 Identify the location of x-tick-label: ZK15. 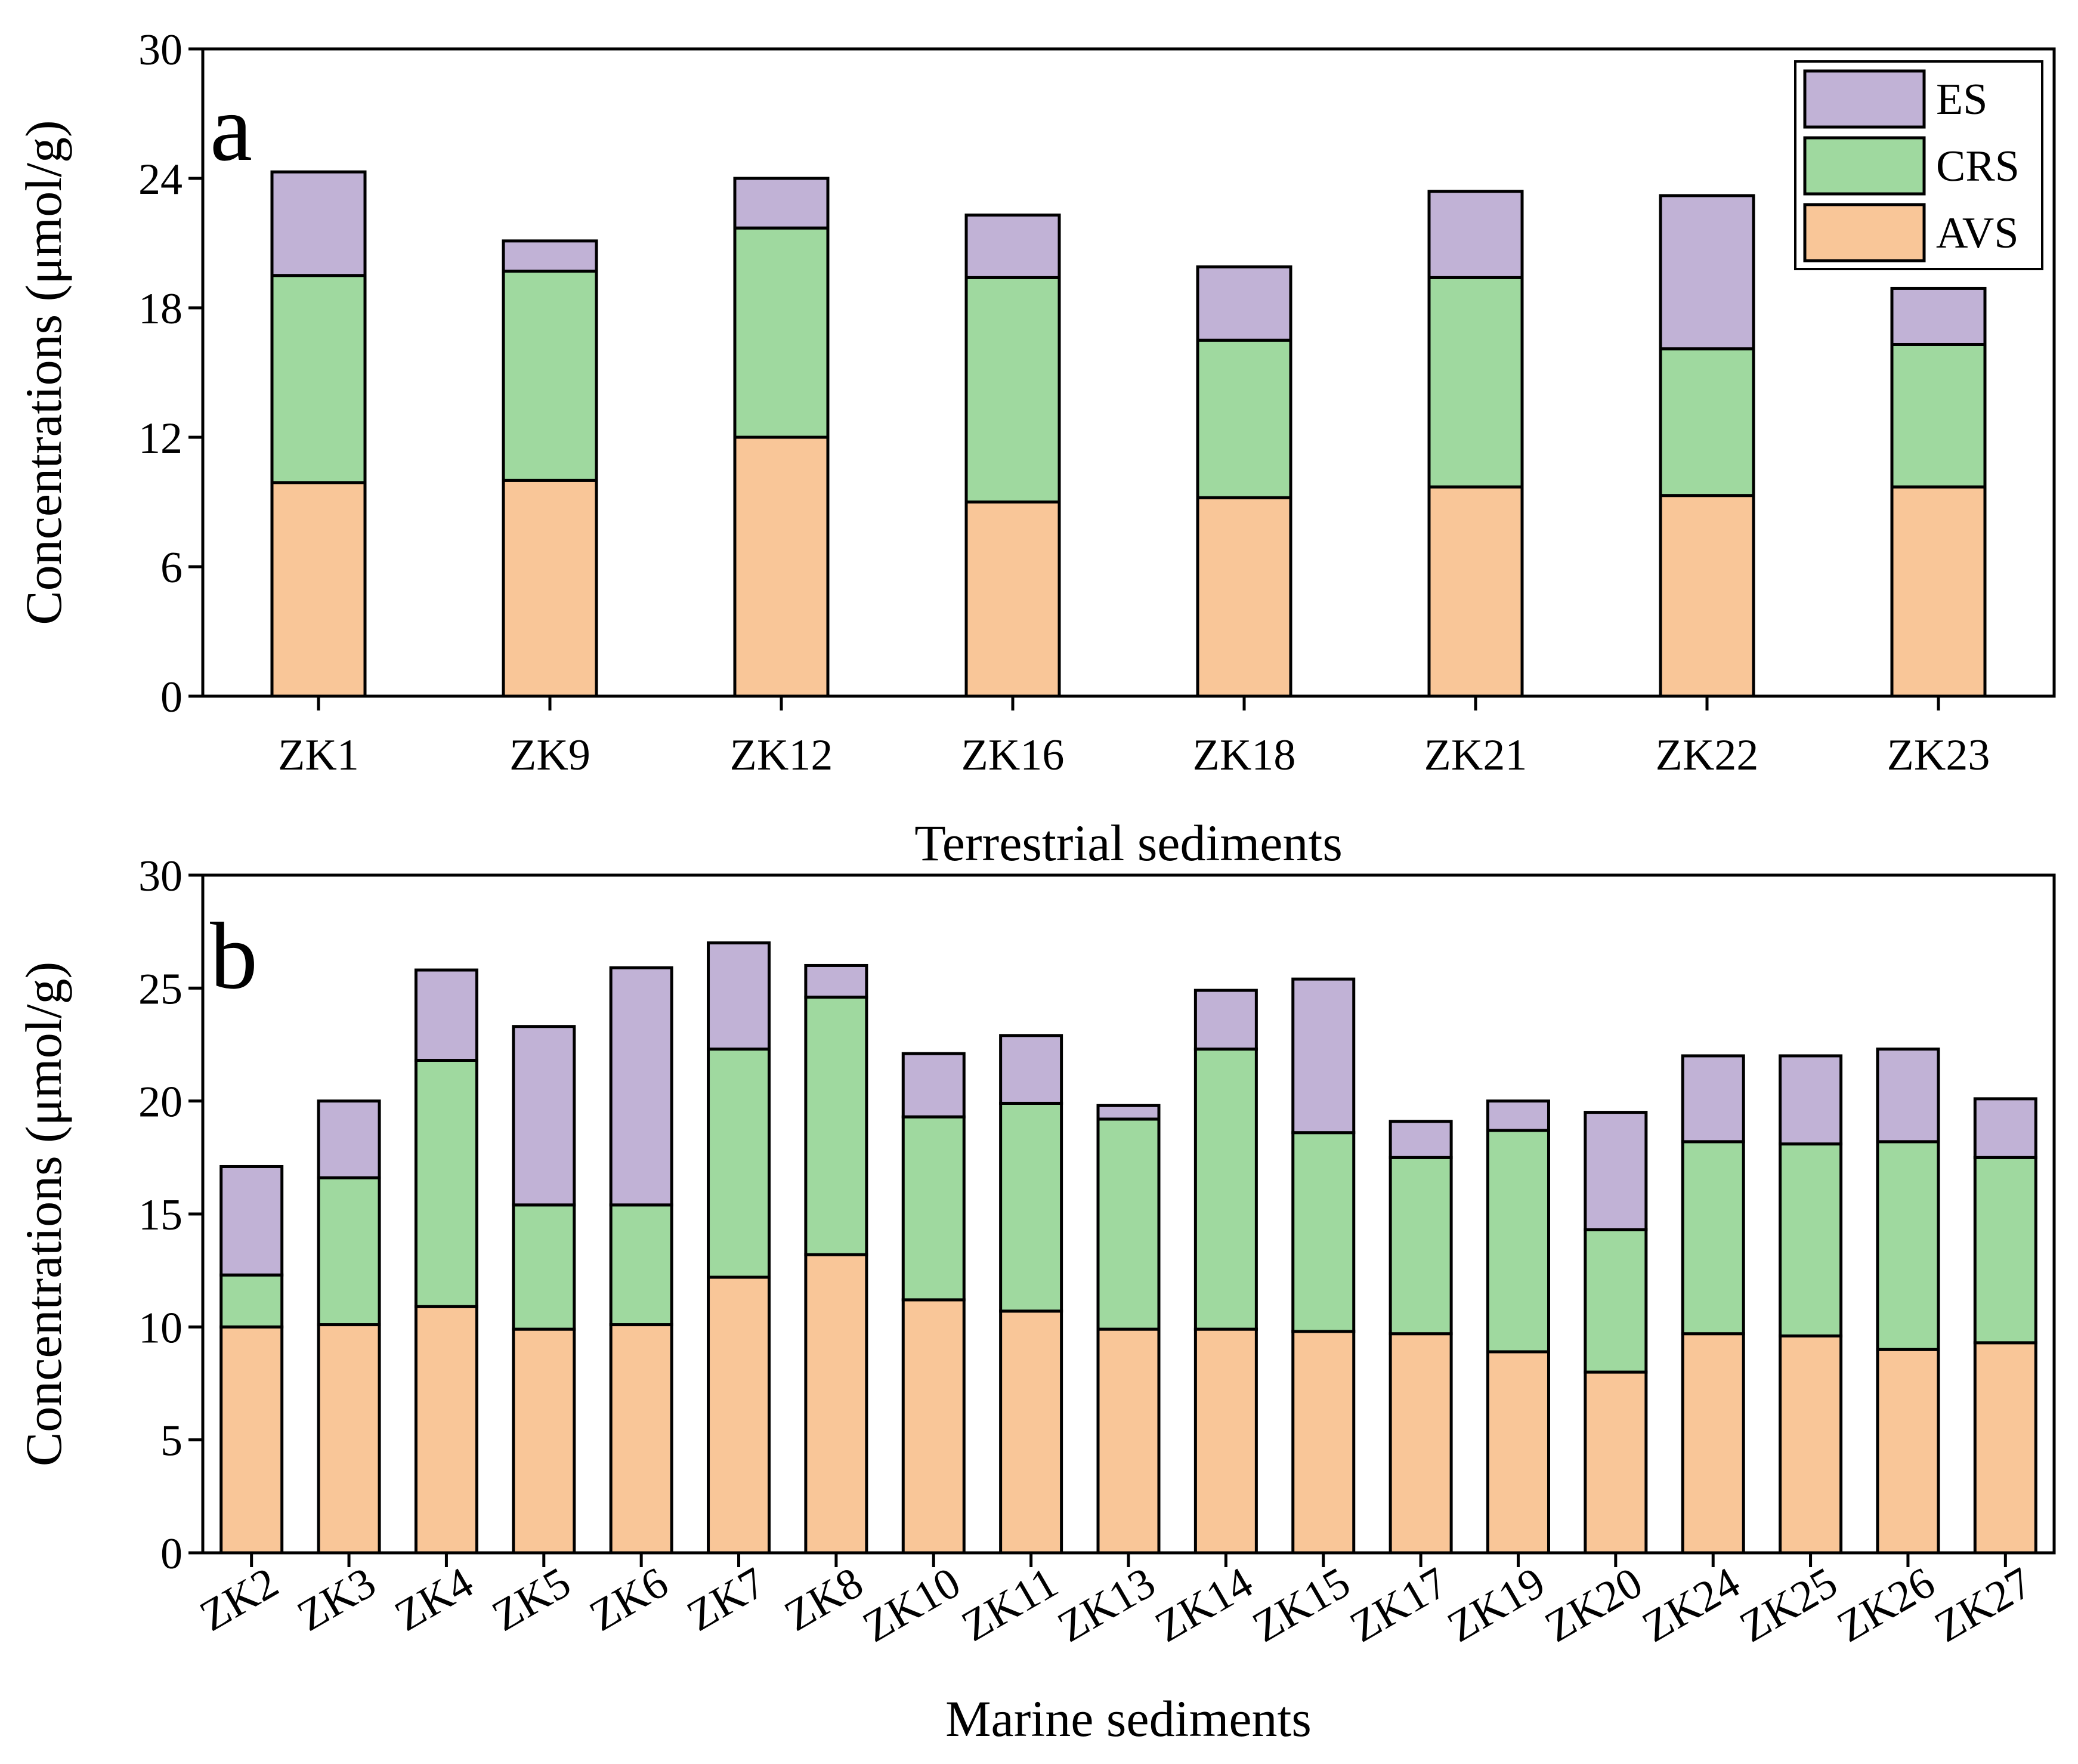
(1302, 1605).